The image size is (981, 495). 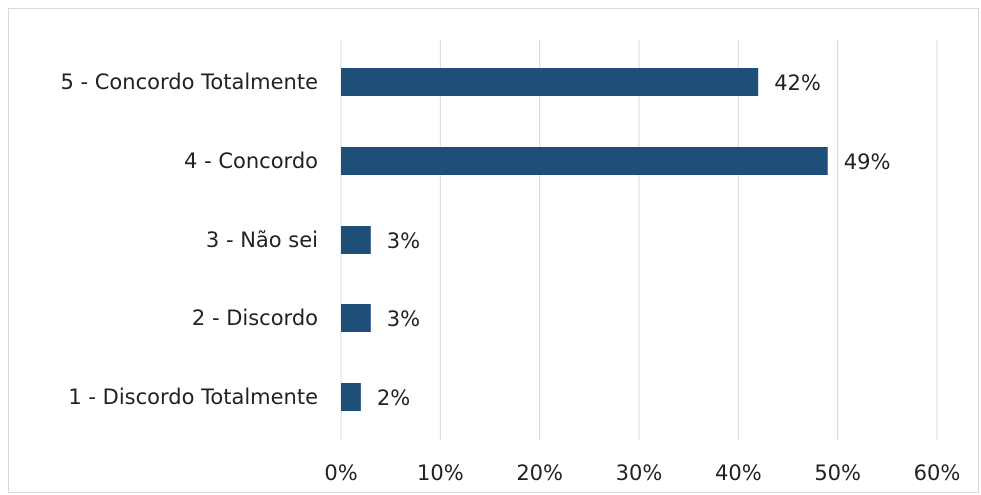 I want to click on x-tick-label: 30%, so click(x=639, y=473).